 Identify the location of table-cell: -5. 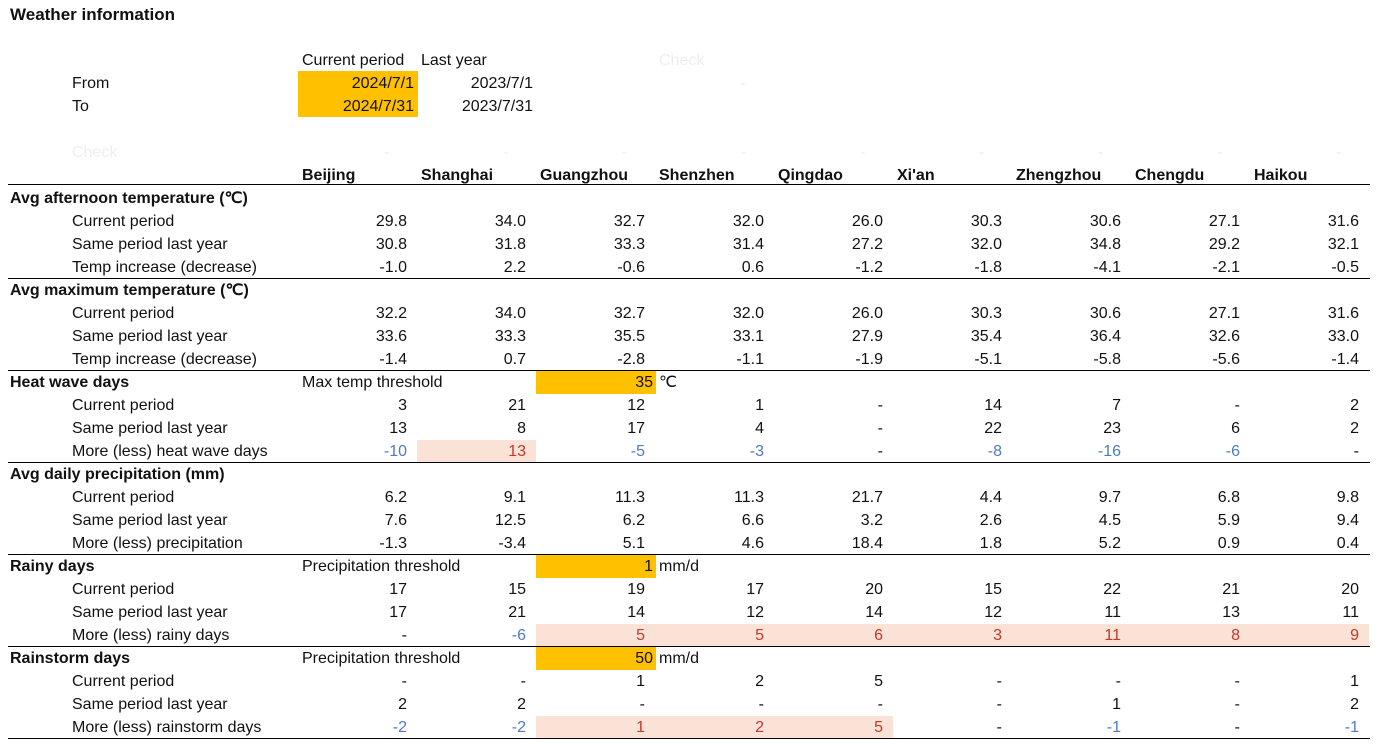
(637, 451).